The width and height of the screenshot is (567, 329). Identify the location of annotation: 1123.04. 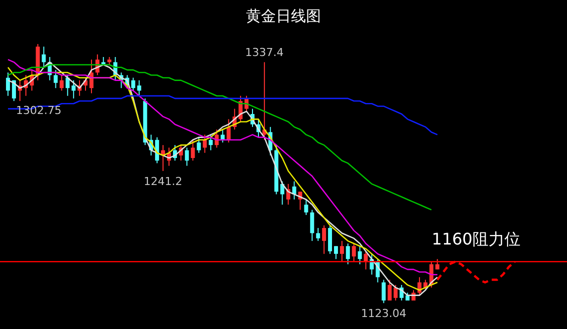
(383, 313).